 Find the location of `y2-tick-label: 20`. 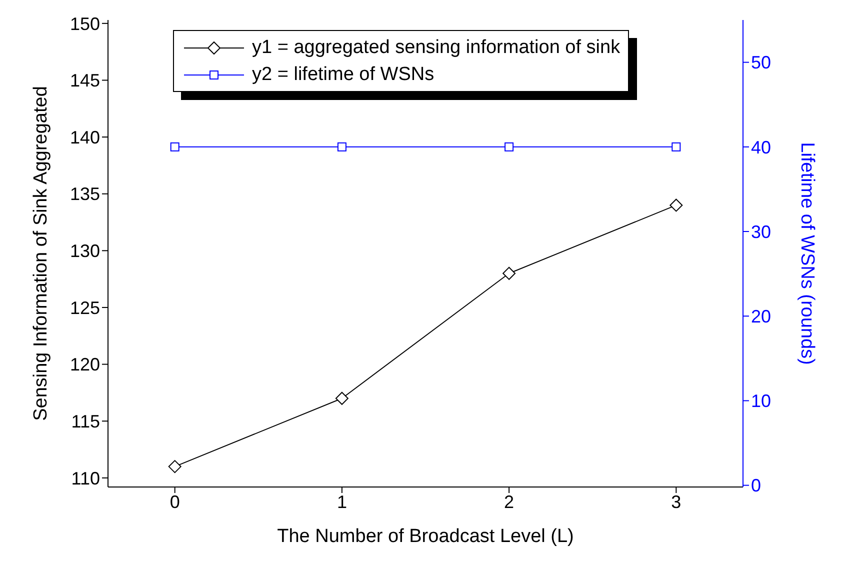

y2-tick-label: 20 is located at coordinates (761, 316).